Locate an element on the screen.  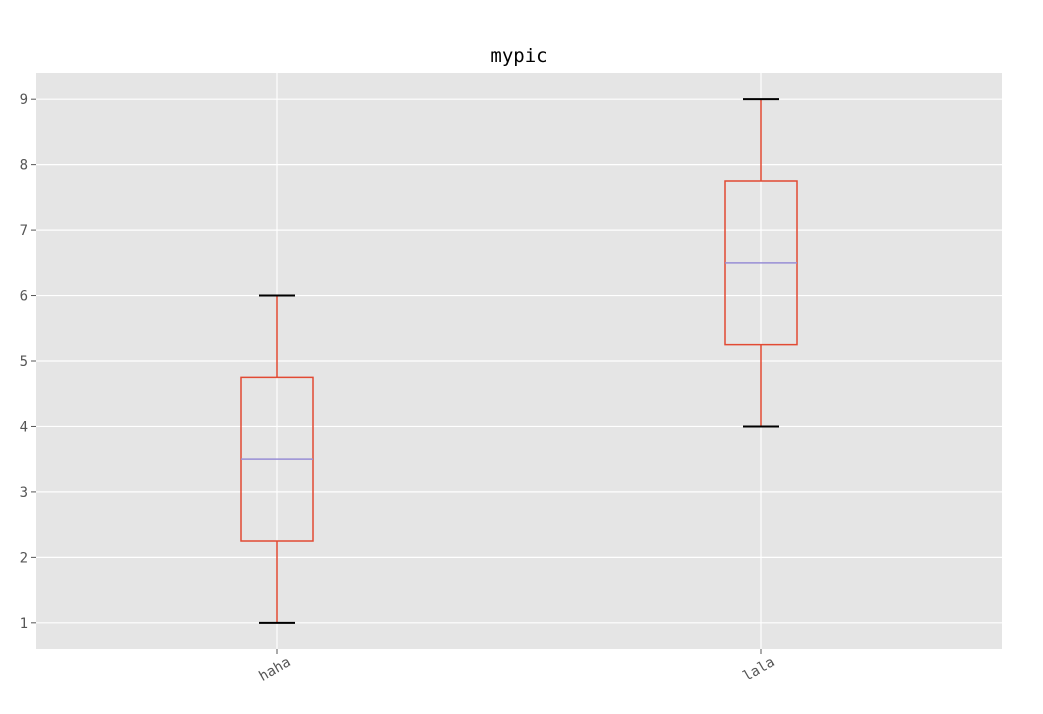
box-haha is located at coordinates (277, 459).